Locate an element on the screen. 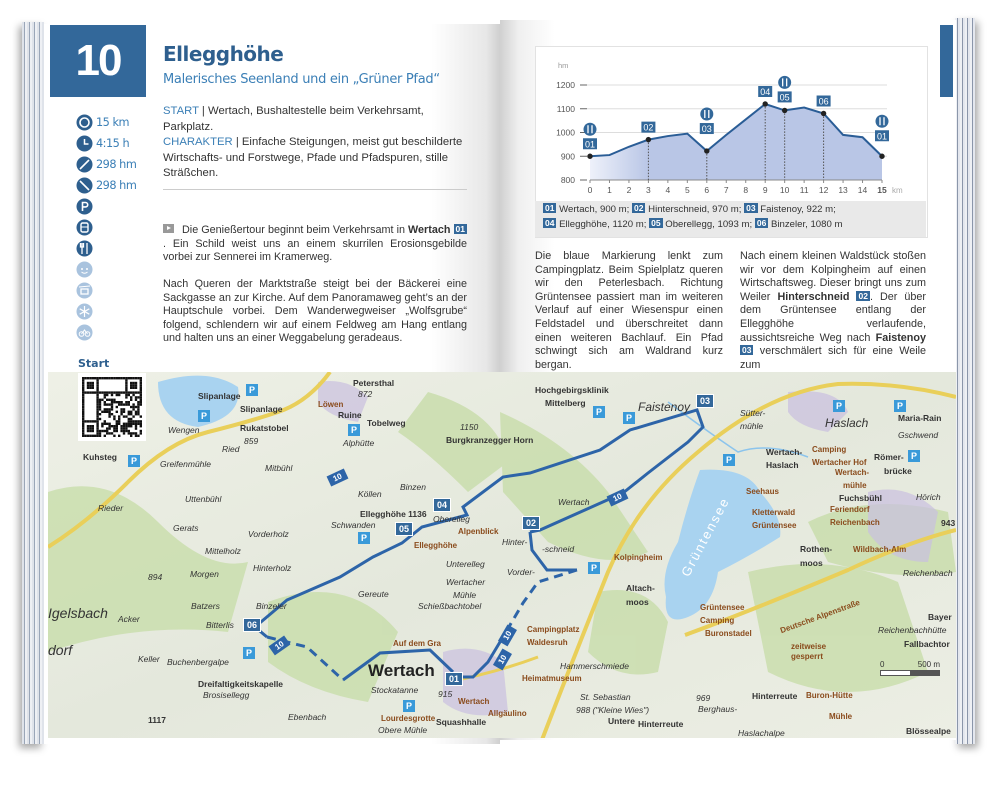 Image resolution: width=1000 pixels, height=800 pixels. y-tick-label: 1200 is located at coordinates (565, 85).